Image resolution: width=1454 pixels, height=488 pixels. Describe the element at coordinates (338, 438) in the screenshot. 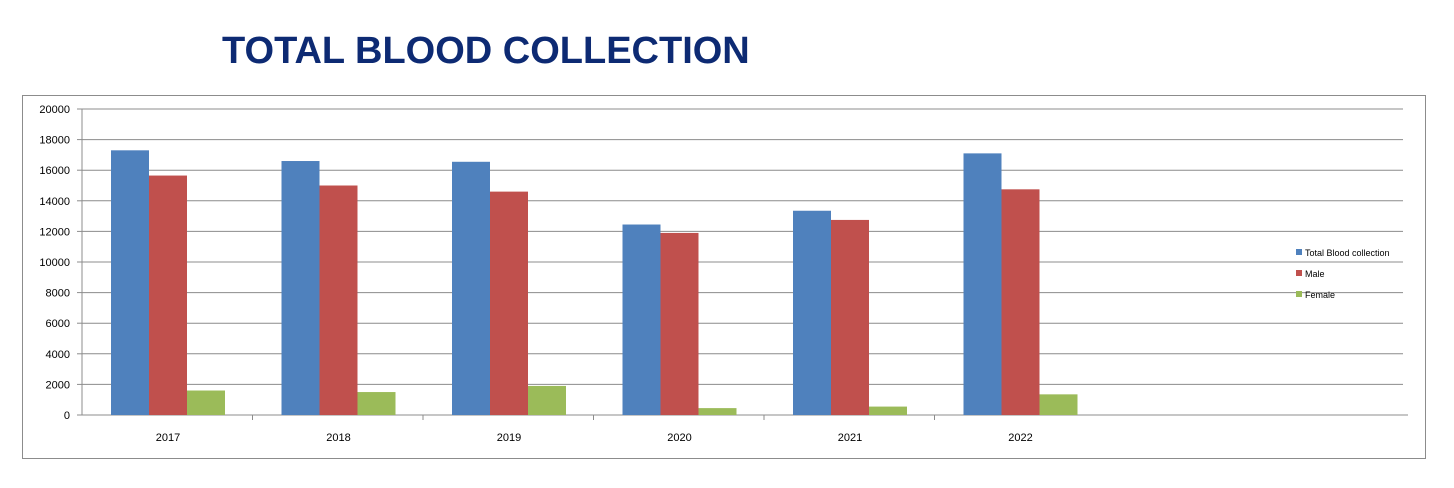

I see `x-tick-label: 2018` at that location.